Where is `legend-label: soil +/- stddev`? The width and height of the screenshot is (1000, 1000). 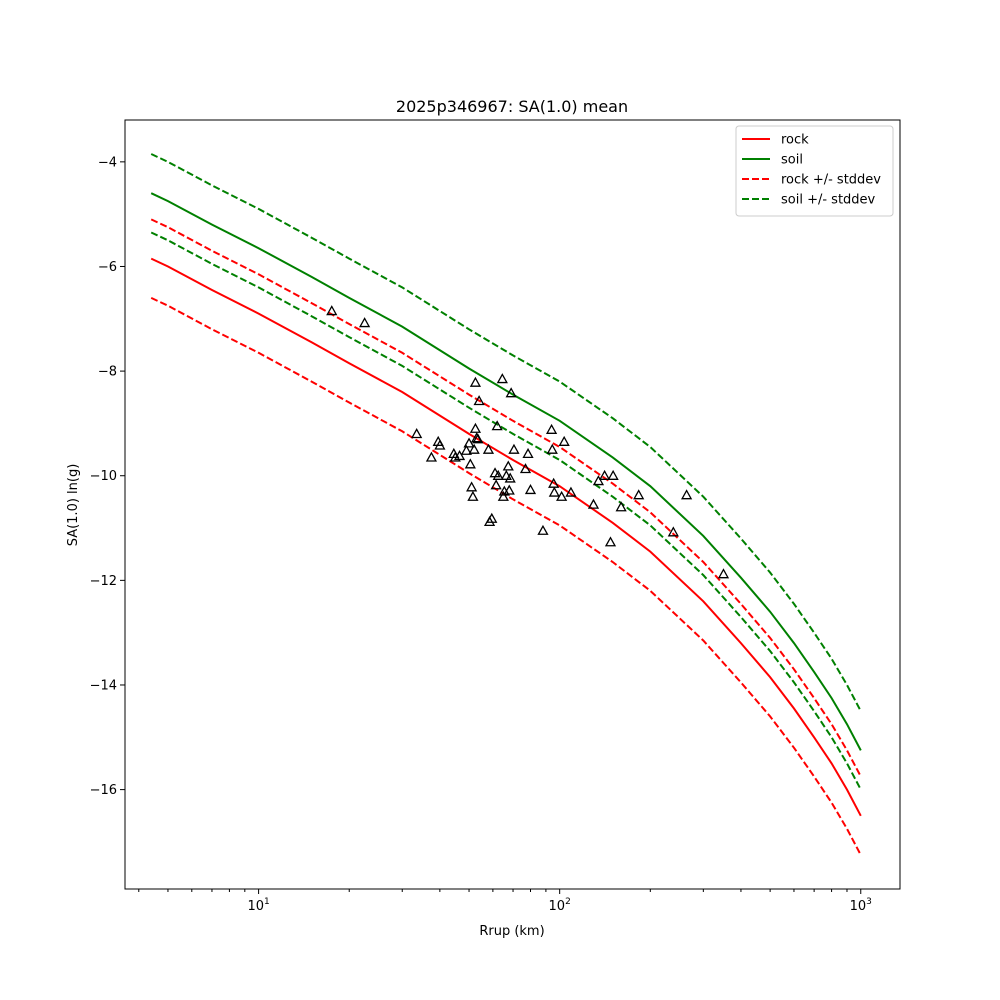 legend-label: soil +/- stddev is located at coordinates (828, 200).